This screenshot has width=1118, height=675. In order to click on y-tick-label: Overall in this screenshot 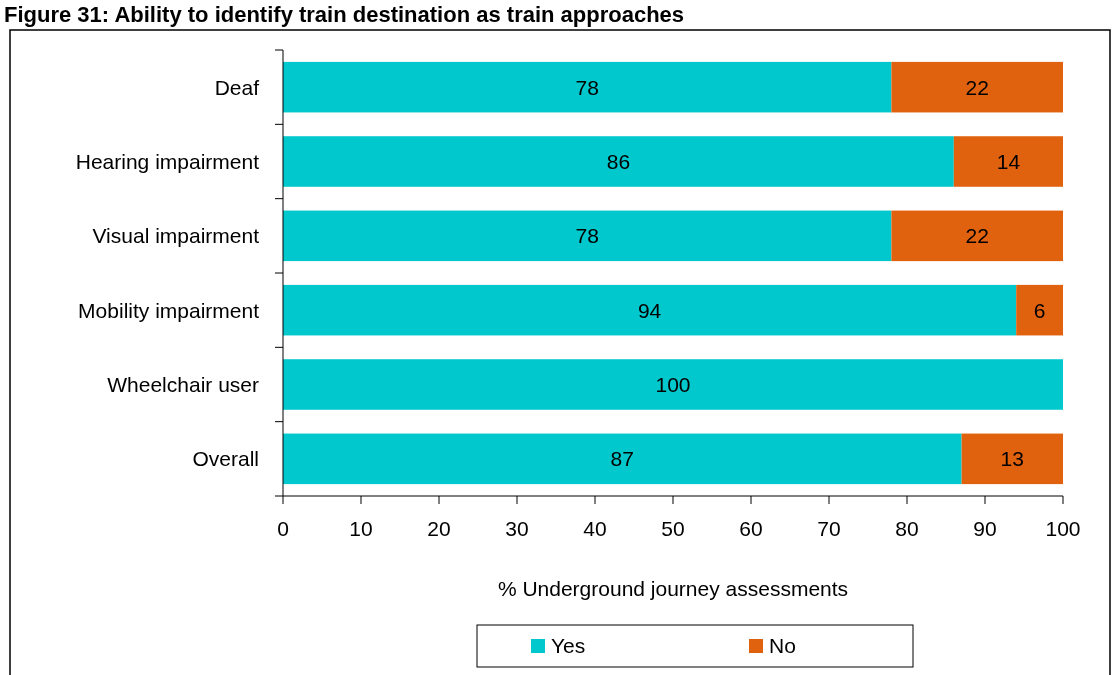, I will do `click(225, 459)`.